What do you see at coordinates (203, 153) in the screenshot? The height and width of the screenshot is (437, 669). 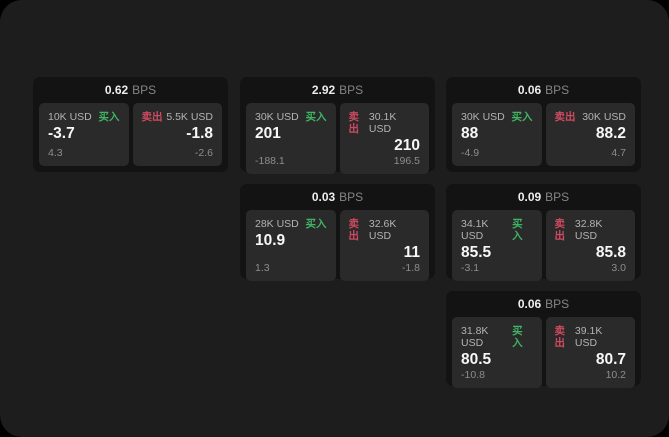 I see `sell-sub-value: -2.6` at bounding box center [203, 153].